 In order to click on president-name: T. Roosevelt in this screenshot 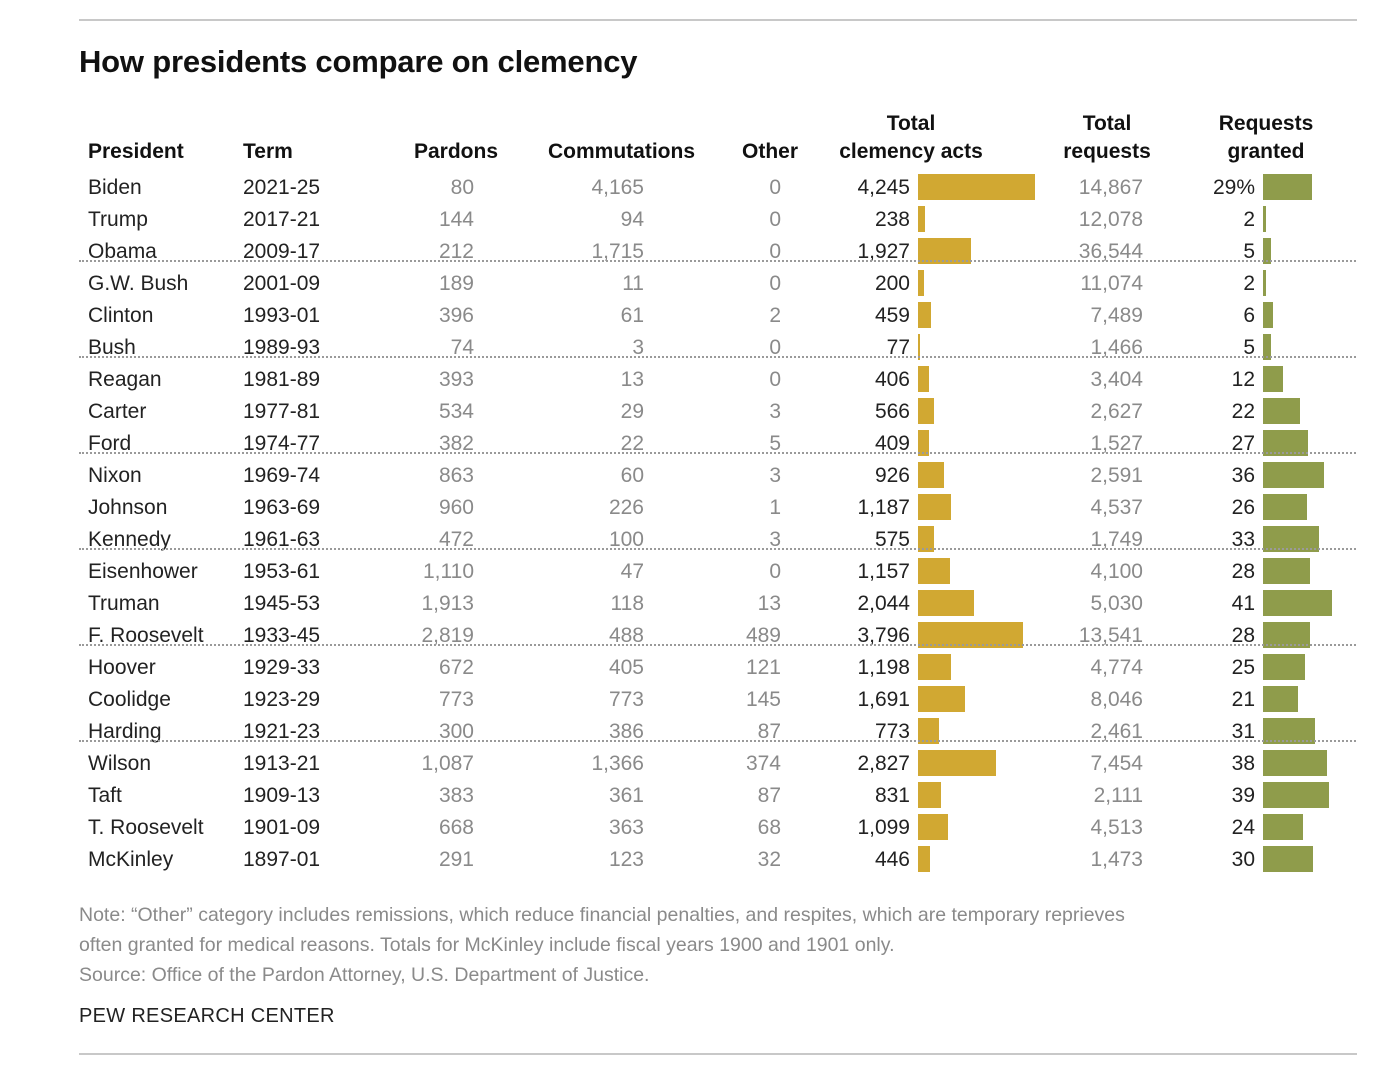, I will do `click(146, 827)`.